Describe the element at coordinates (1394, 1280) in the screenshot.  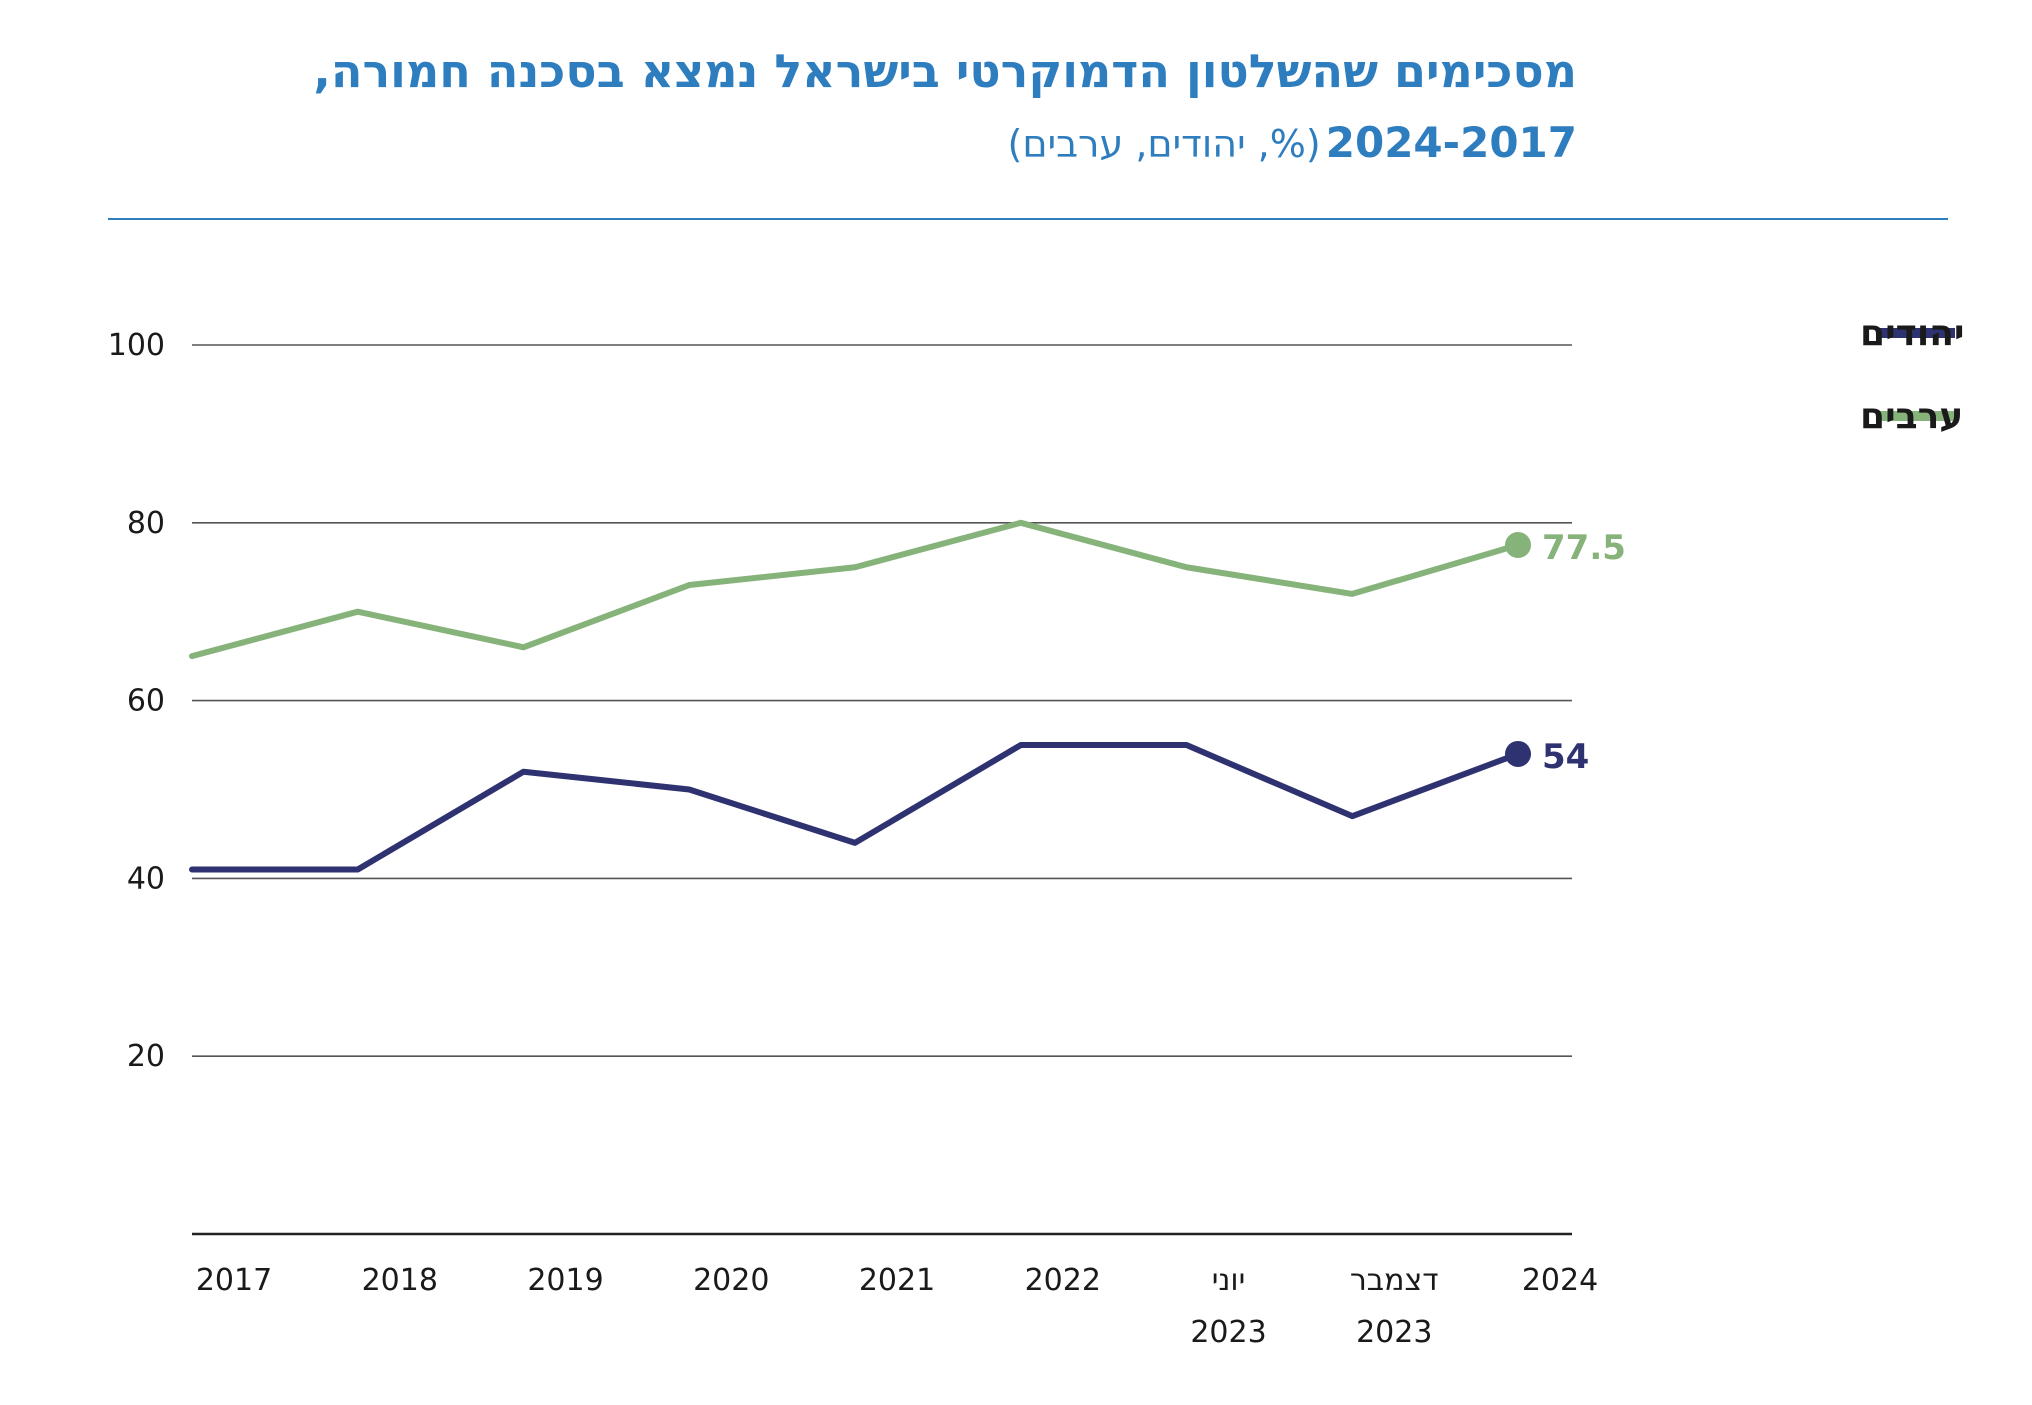
I see `x-tick-label-line: דצמבר` at that location.